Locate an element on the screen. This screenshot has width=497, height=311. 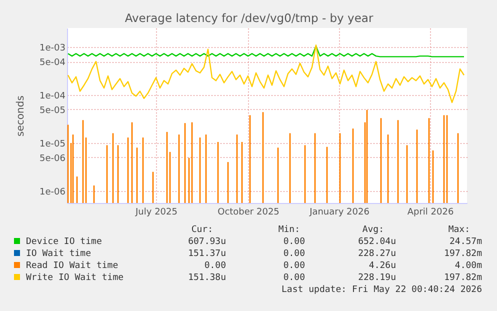
legend-label: IO Wait time is located at coordinates (59, 254).